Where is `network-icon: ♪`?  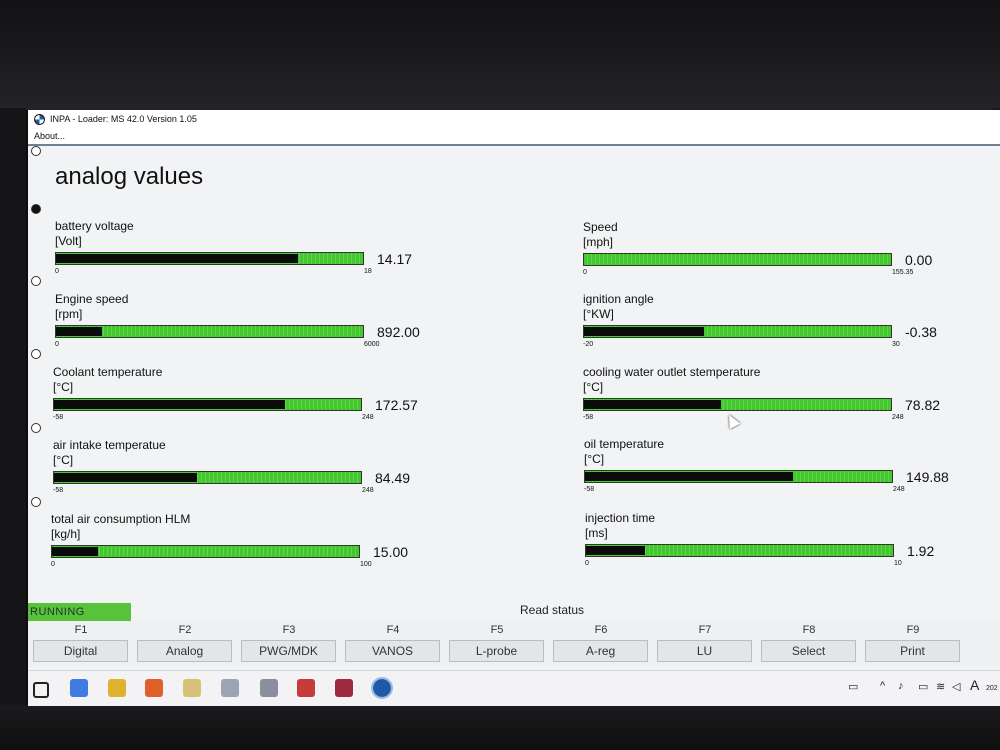 network-icon: ♪ is located at coordinates (901, 686).